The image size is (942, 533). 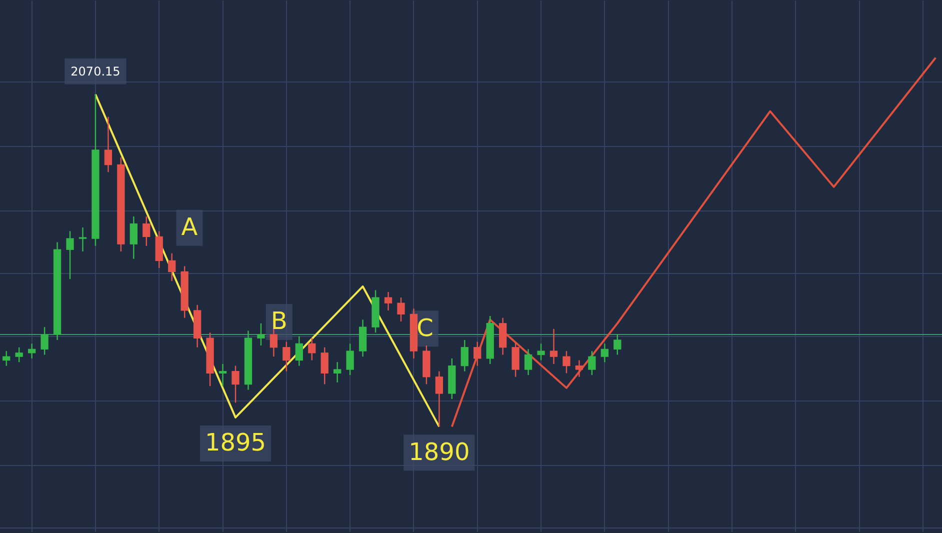 I want to click on annotation: B, so click(x=279, y=321).